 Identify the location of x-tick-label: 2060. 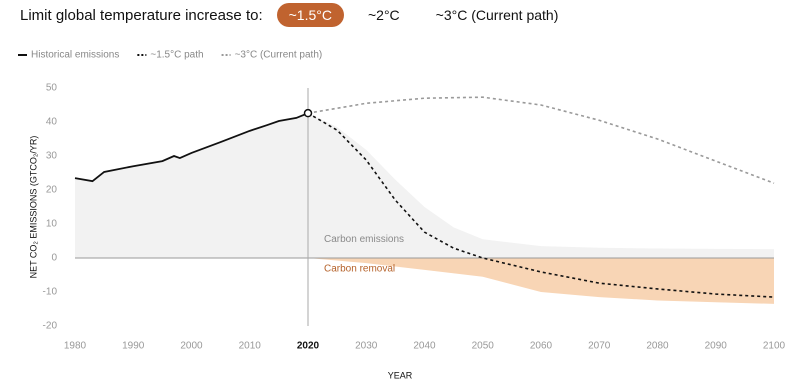
(541, 346).